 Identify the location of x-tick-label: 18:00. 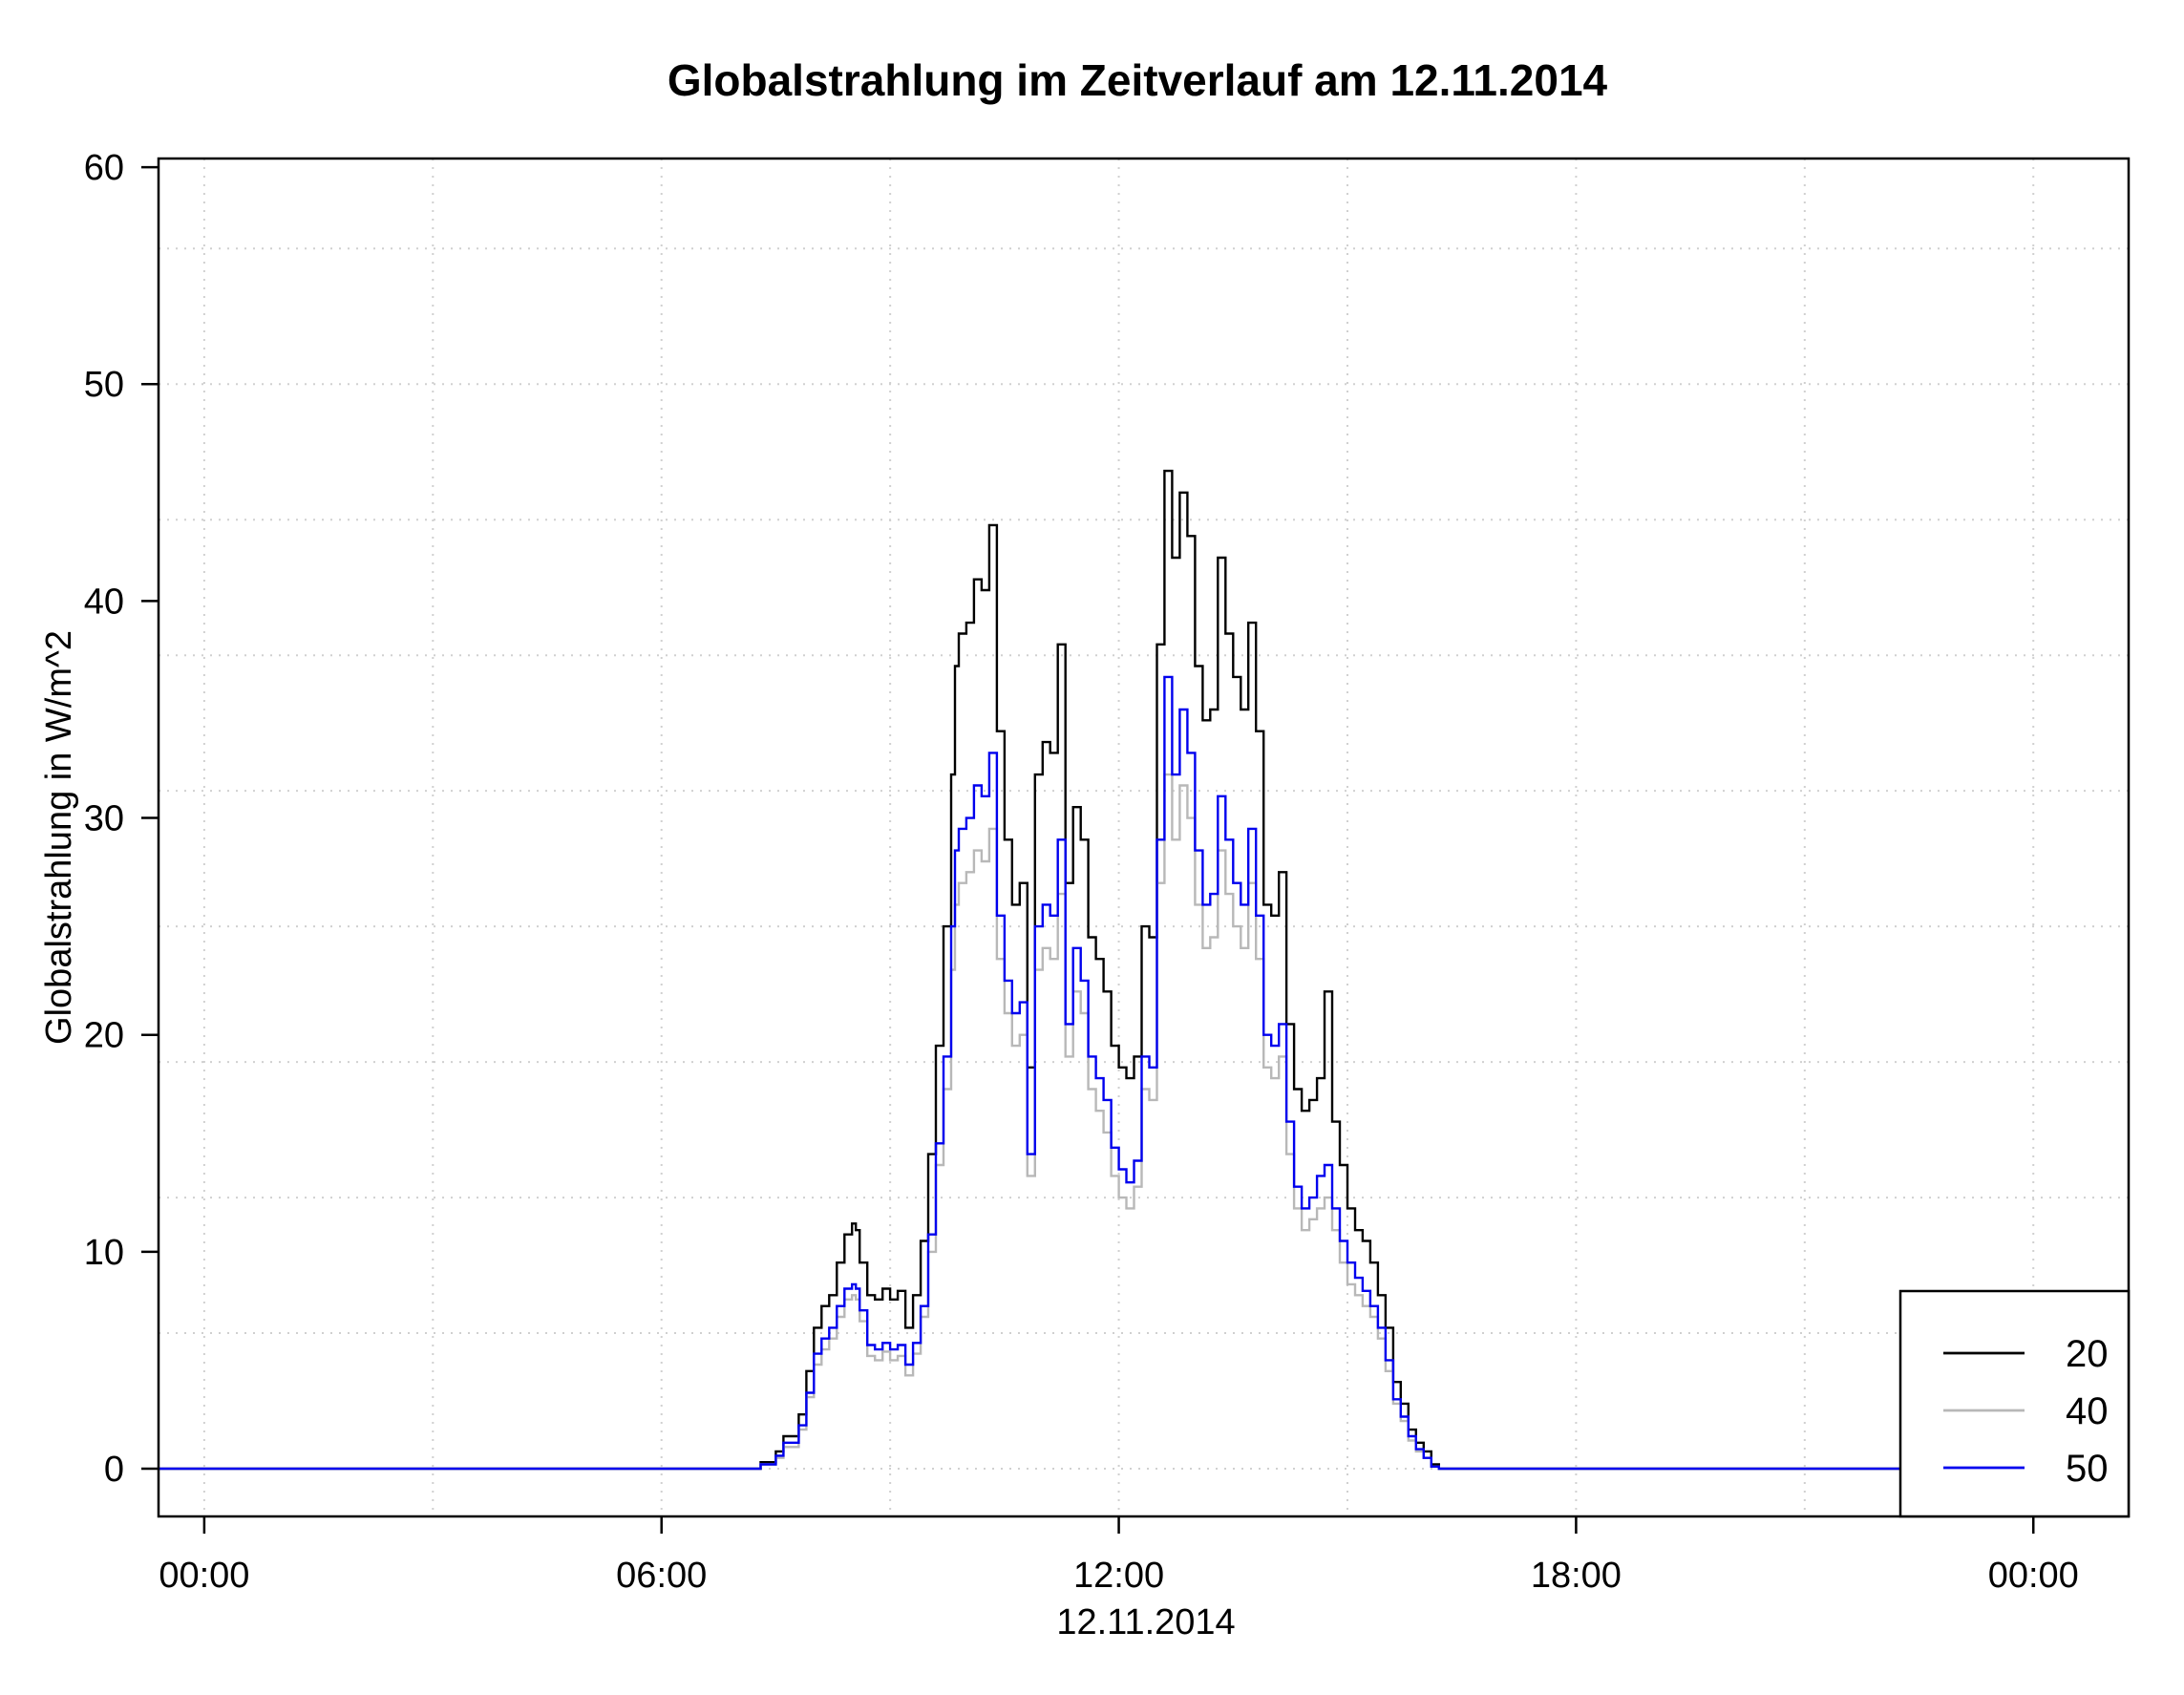
(1577, 1576).